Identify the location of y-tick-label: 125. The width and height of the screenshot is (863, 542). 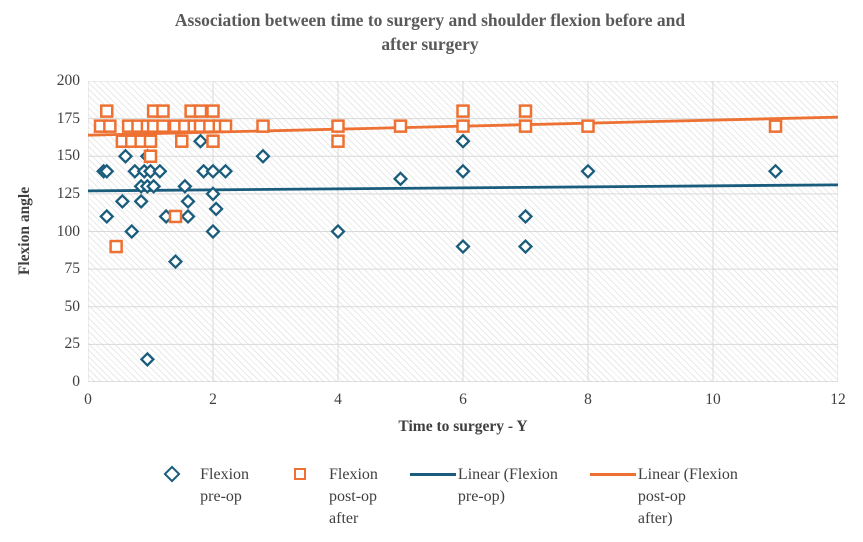
(68, 193).